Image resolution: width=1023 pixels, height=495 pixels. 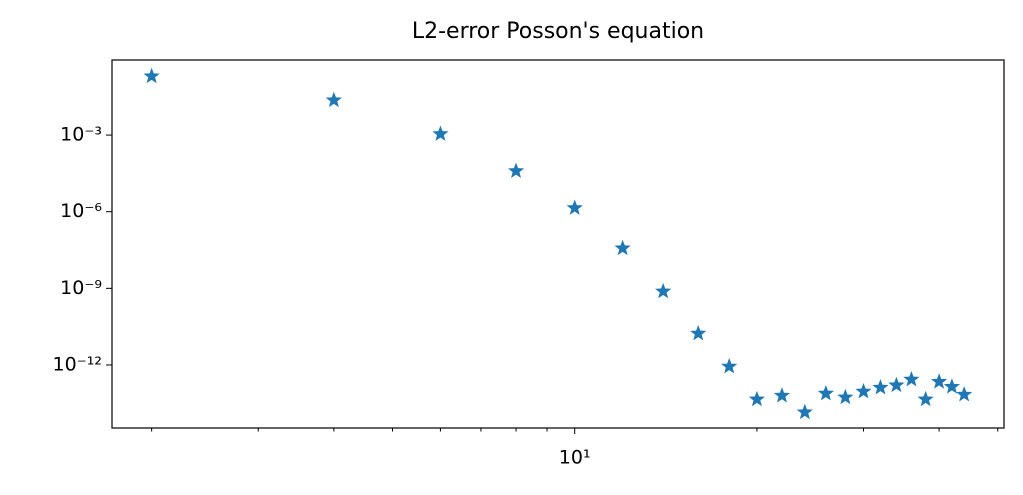 What do you see at coordinates (575, 458) in the screenshot?
I see `x-tick-label: 10¹` at bounding box center [575, 458].